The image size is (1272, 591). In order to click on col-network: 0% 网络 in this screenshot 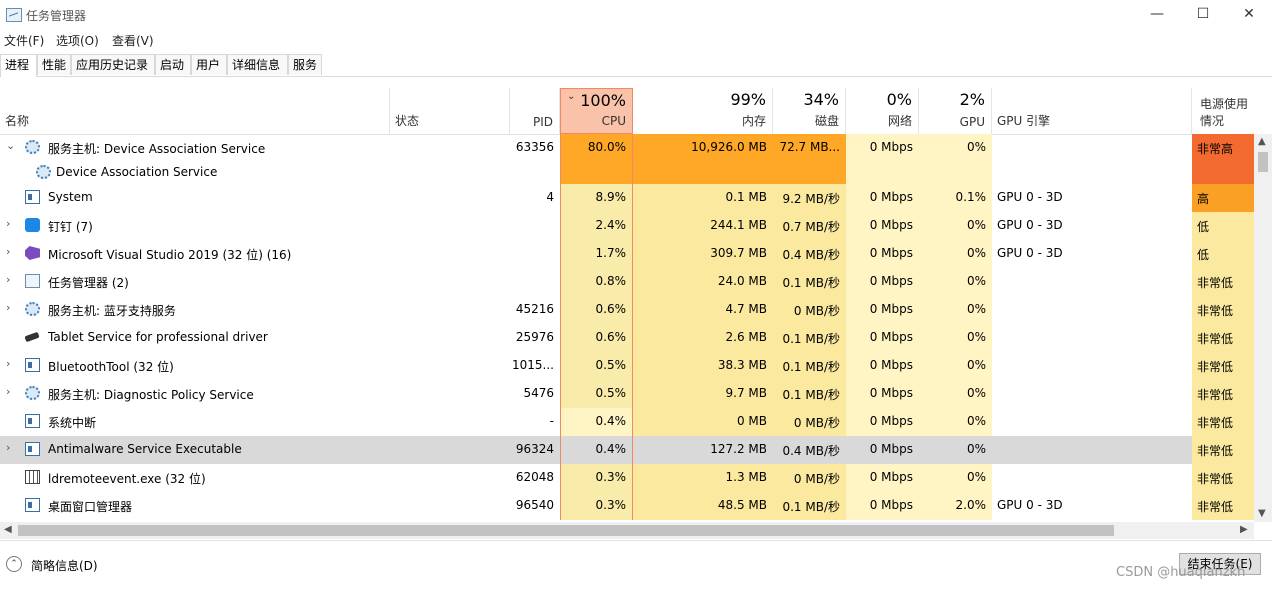, I will do `click(882, 111)`.